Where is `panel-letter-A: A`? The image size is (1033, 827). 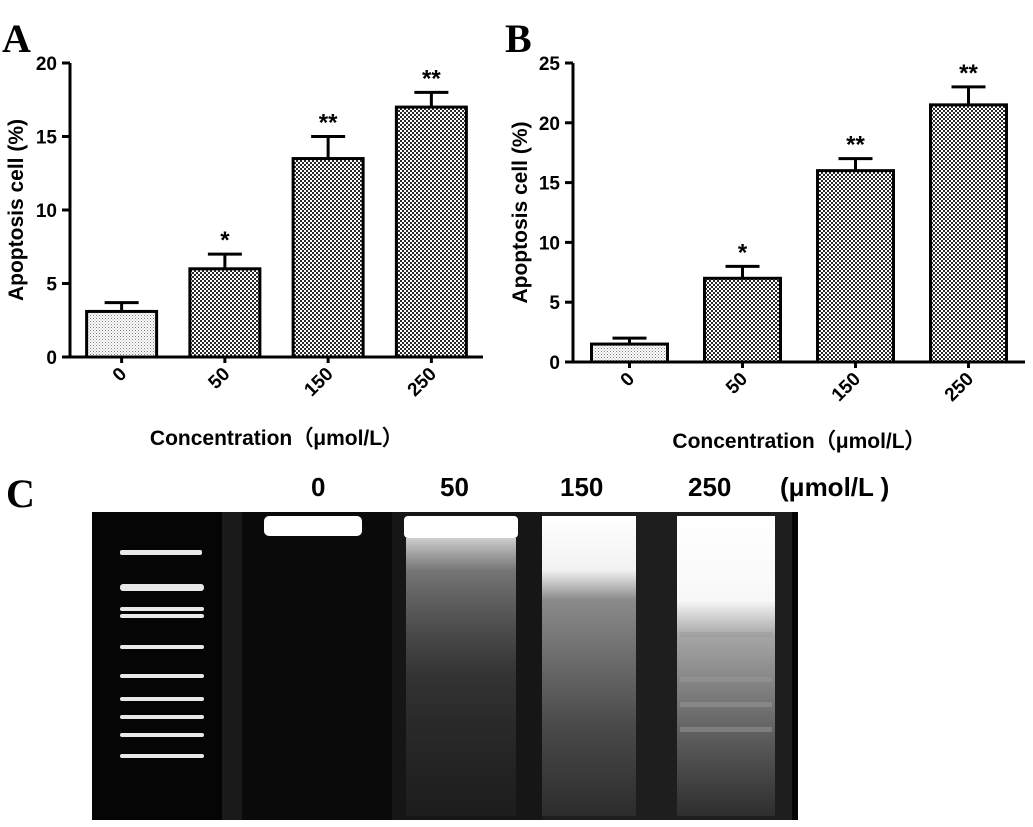 panel-letter-A: A is located at coordinates (16, 38).